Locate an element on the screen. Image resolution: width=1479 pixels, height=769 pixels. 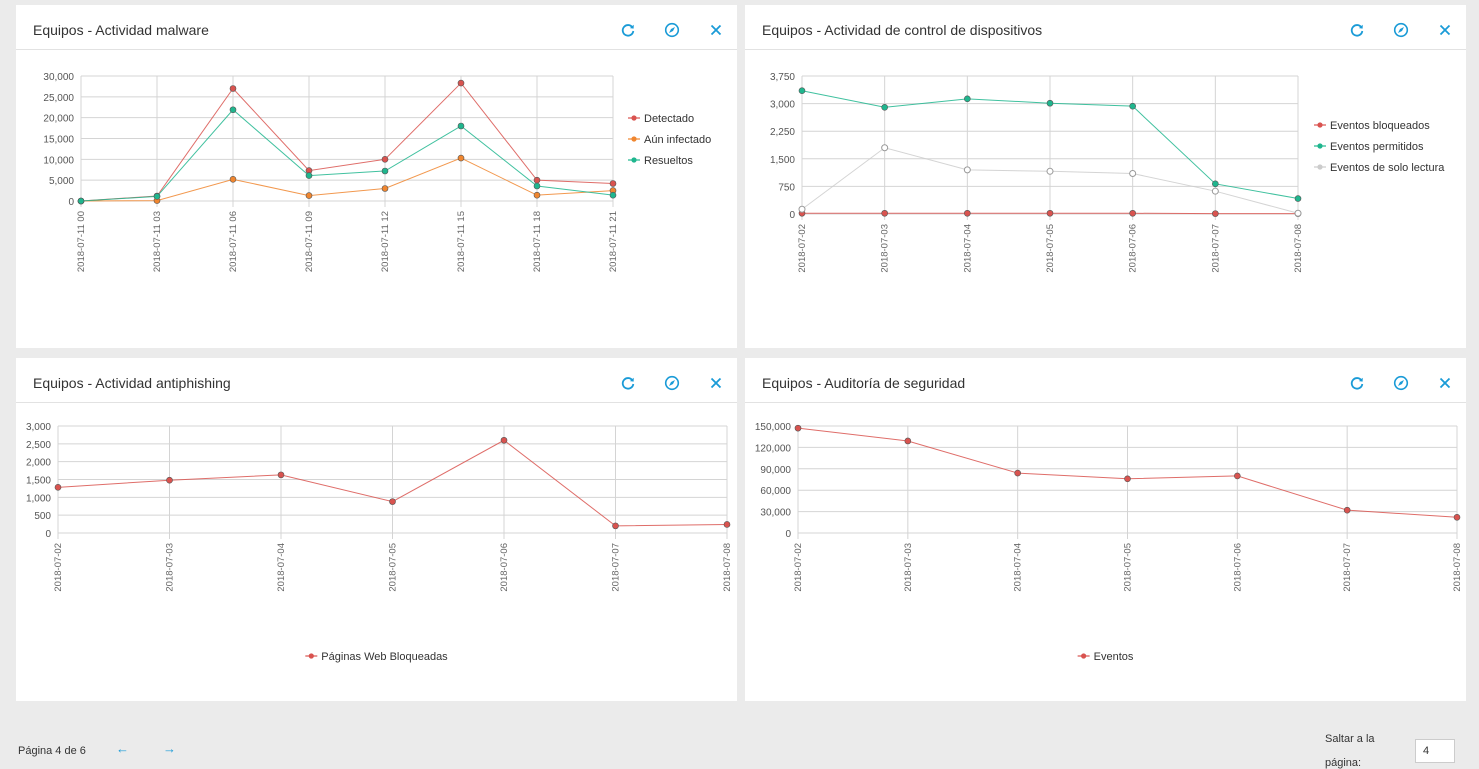
y-tick-label: 90,000 is located at coordinates (775, 470).